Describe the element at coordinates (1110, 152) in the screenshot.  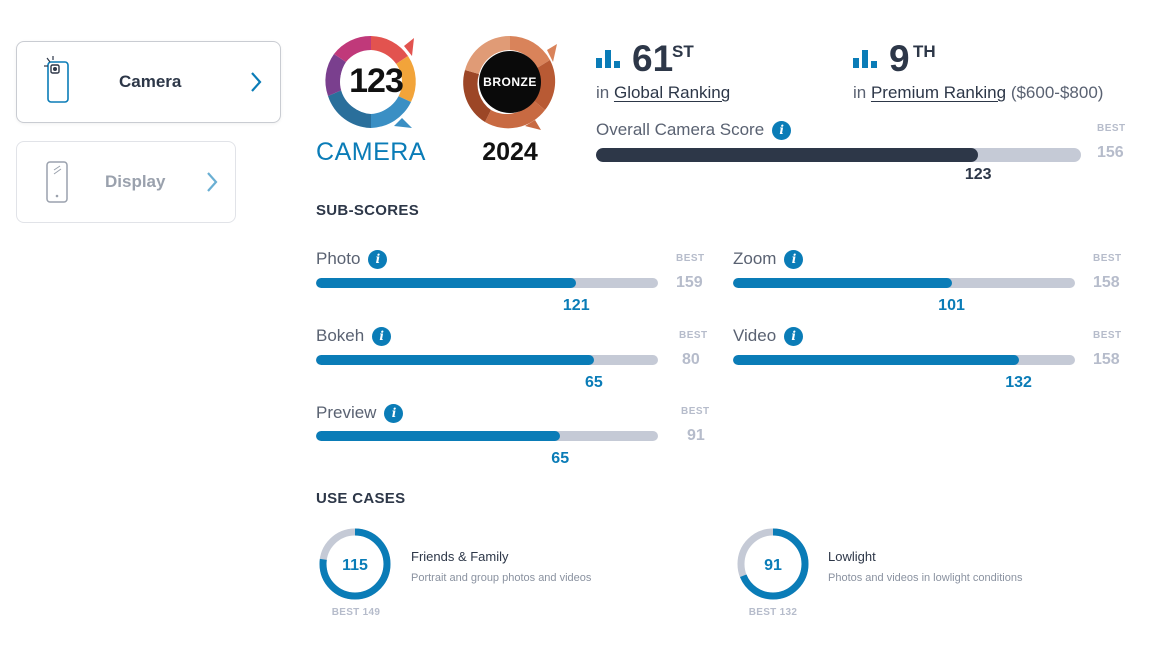
I see `overall-best-value: 156` at that location.